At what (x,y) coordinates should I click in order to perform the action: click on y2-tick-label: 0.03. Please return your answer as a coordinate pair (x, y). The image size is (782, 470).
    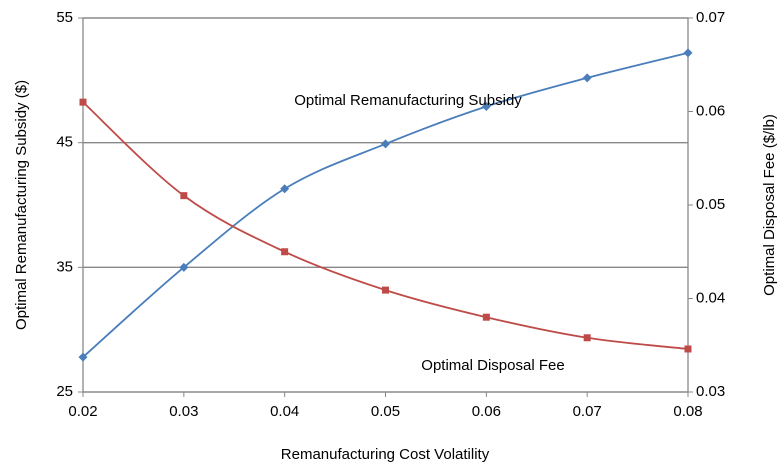
    Looking at the image, I should click on (710, 391).